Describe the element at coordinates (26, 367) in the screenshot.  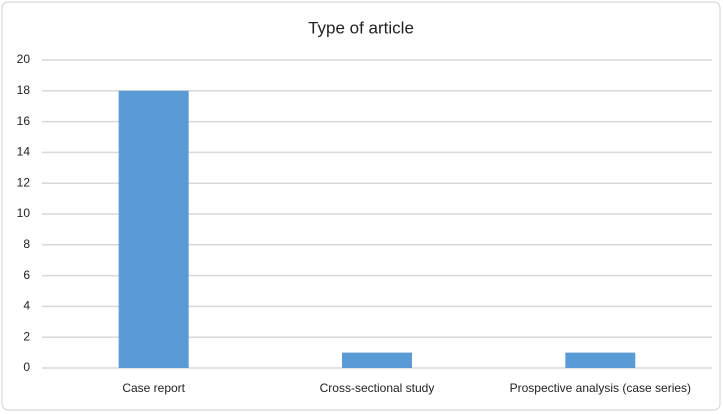
I see `y-tick-label: 0` at that location.